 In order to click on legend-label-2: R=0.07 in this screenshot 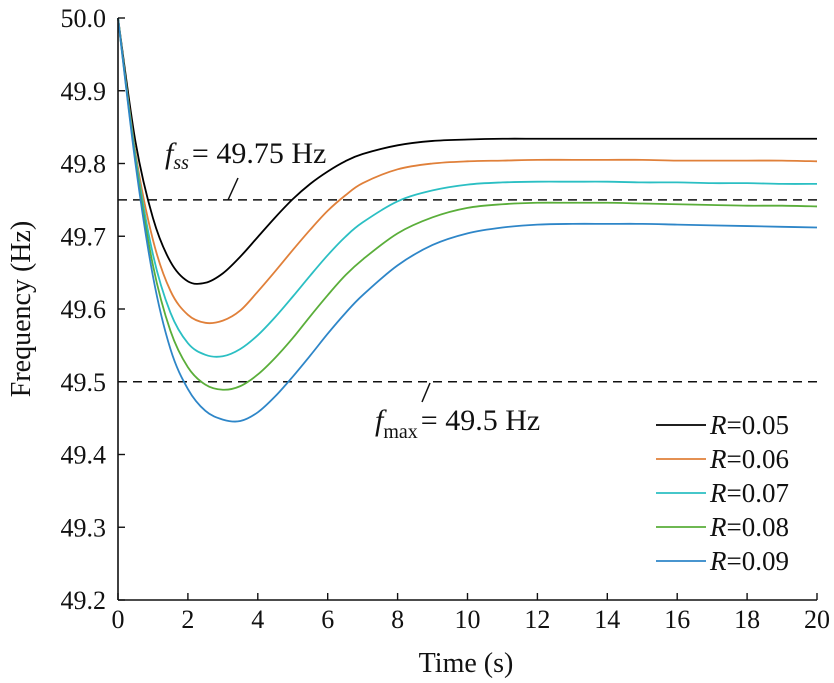, I will do `click(749, 493)`.